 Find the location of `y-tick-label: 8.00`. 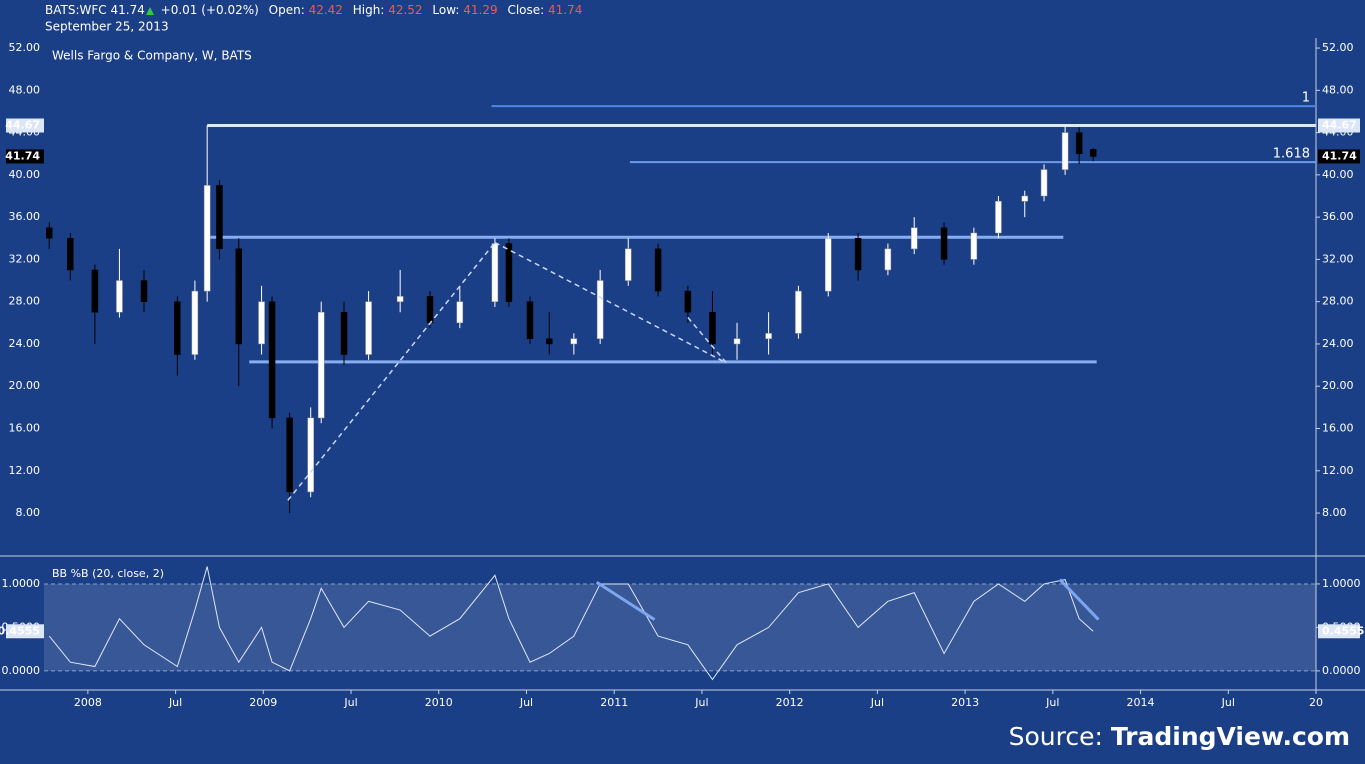

y-tick-label: 8.00 is located at coordinates (1334, 512).